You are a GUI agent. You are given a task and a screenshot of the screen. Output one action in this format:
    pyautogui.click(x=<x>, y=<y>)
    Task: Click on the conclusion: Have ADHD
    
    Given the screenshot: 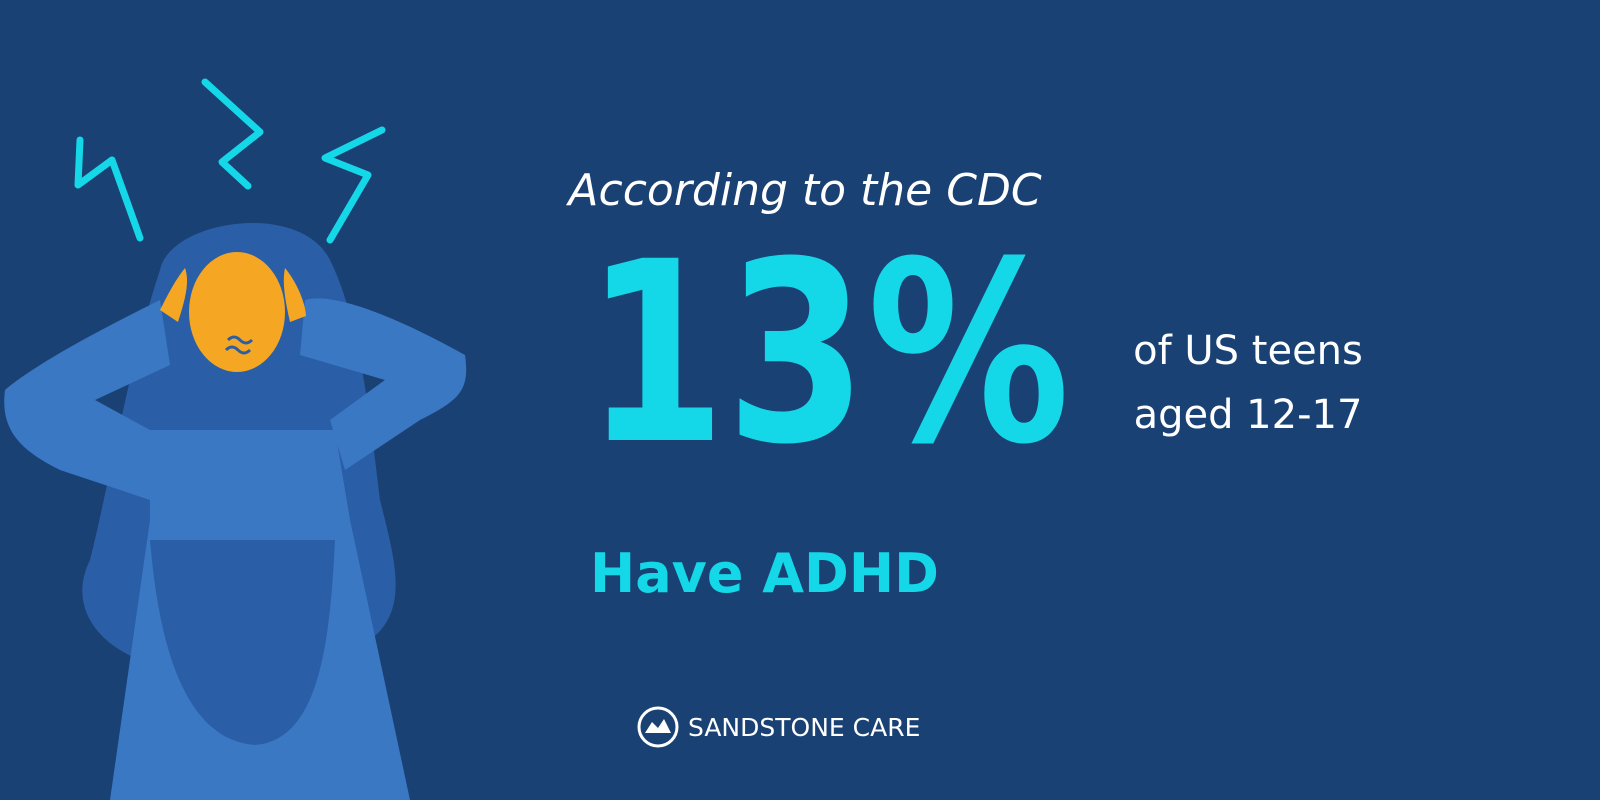 What is the action you would take?
    pyautogui.click(x=764, y=573)
    